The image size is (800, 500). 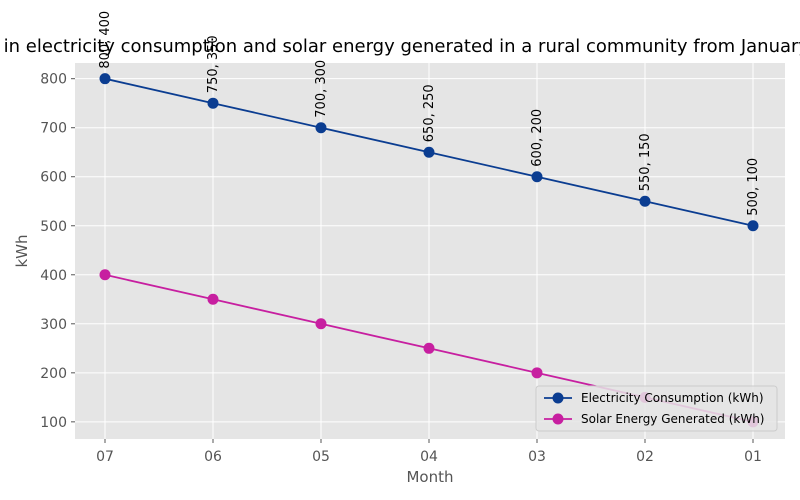 I want to click on data-label: 800, 400, so click(x=105, y=40).